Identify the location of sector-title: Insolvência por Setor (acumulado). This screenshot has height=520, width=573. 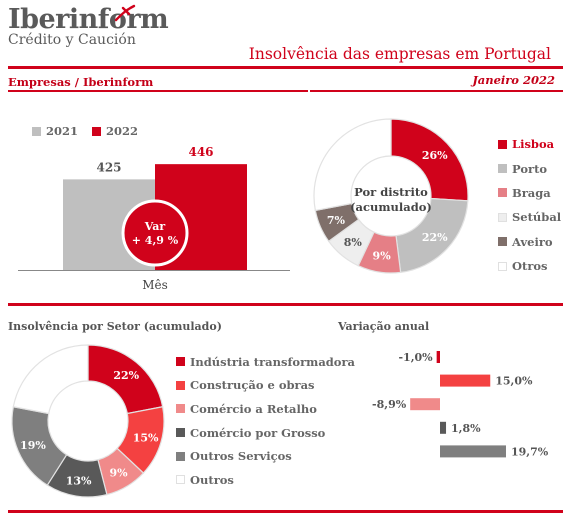
(115, 326).